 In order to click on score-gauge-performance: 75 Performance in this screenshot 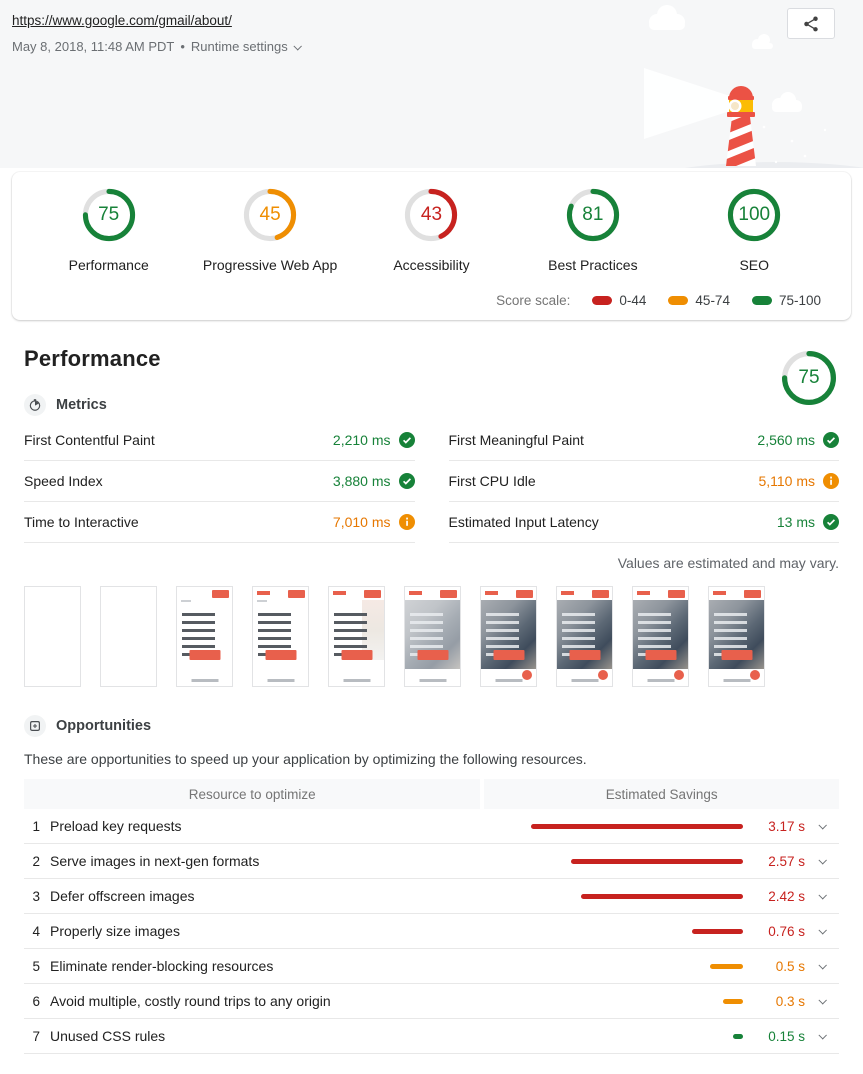, I will do `click(109, 229)`.